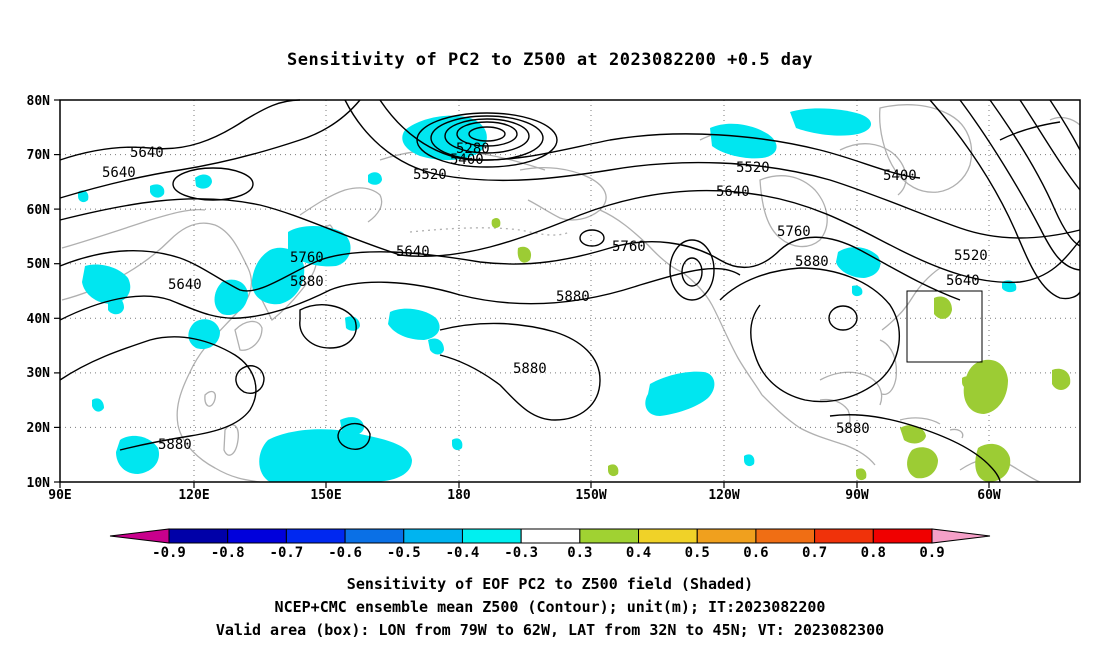 This screenshot has width=1100, height=650. Describe the element at coordinates (345, 553) in the screenshot. I see `colorbar-label: -0.6` at that location.